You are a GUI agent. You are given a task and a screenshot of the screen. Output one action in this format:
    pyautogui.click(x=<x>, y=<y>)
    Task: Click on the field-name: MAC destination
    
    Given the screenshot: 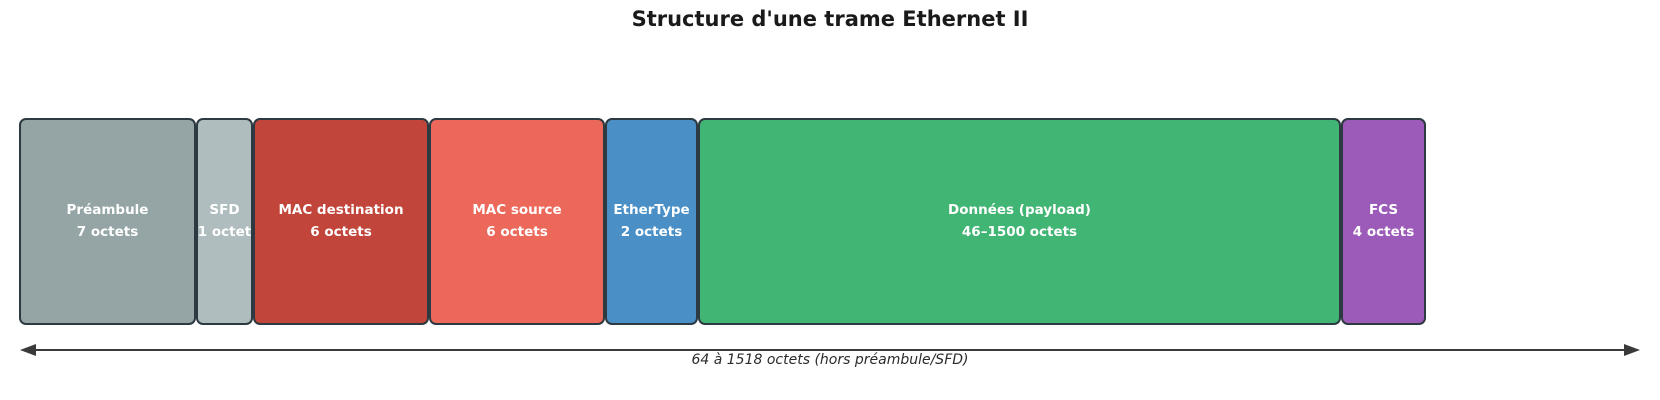 What is the action you would take?
    pyautogui.click(x=341, y=209)
    